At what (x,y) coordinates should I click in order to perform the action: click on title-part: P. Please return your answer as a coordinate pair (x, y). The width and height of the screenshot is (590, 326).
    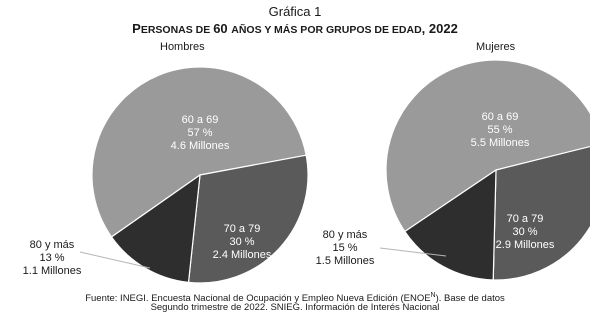
    Looking at the image, I should click on (136, 28).